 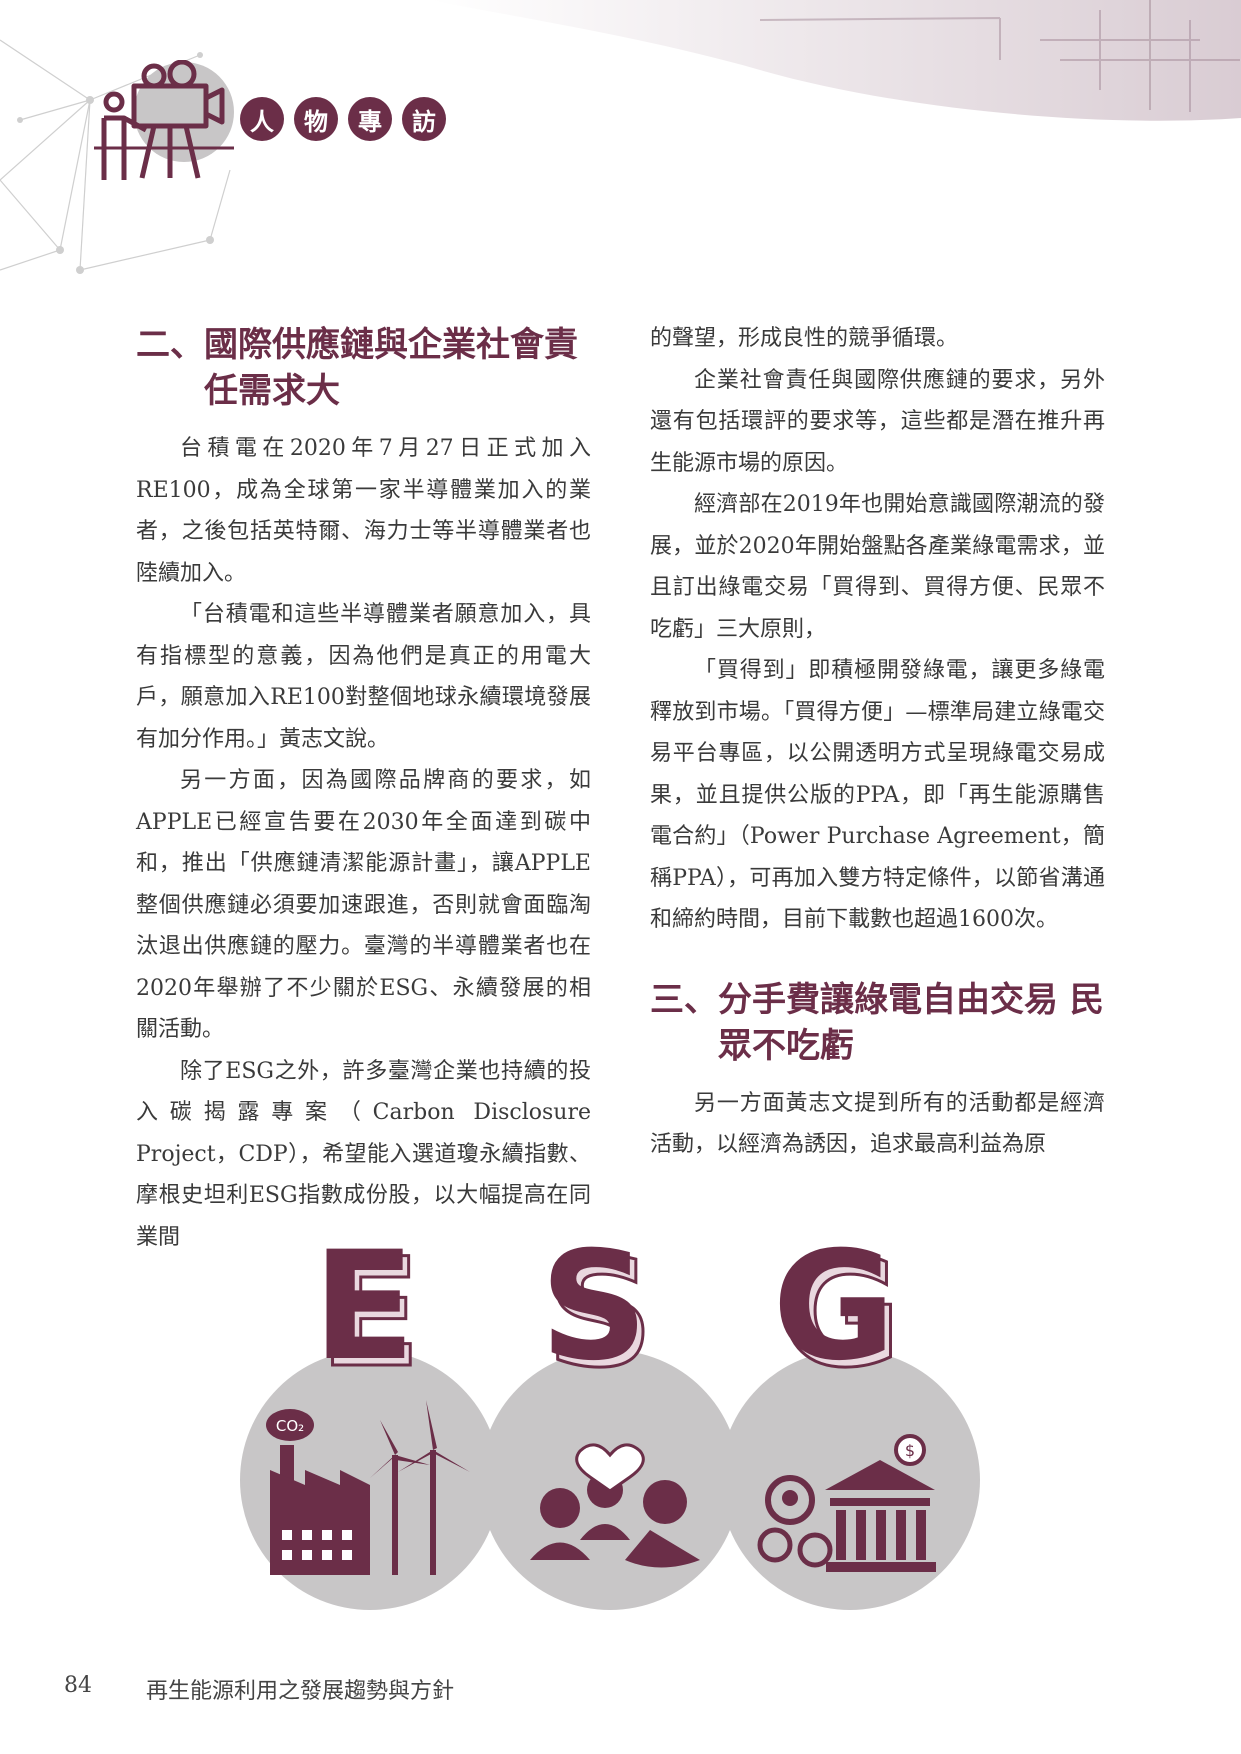 What do you see at coordinates (262, 119) in the screenshot?
I see `section-char: 人` at bounding box center [262, 119].